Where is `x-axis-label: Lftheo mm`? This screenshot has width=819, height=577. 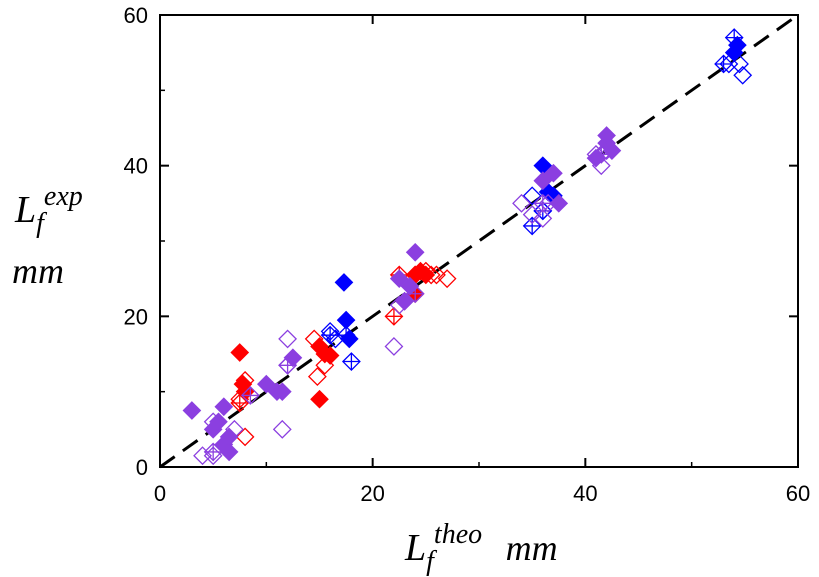 x-axis-label: Lftheo mm is located at coordinates (481, 543).